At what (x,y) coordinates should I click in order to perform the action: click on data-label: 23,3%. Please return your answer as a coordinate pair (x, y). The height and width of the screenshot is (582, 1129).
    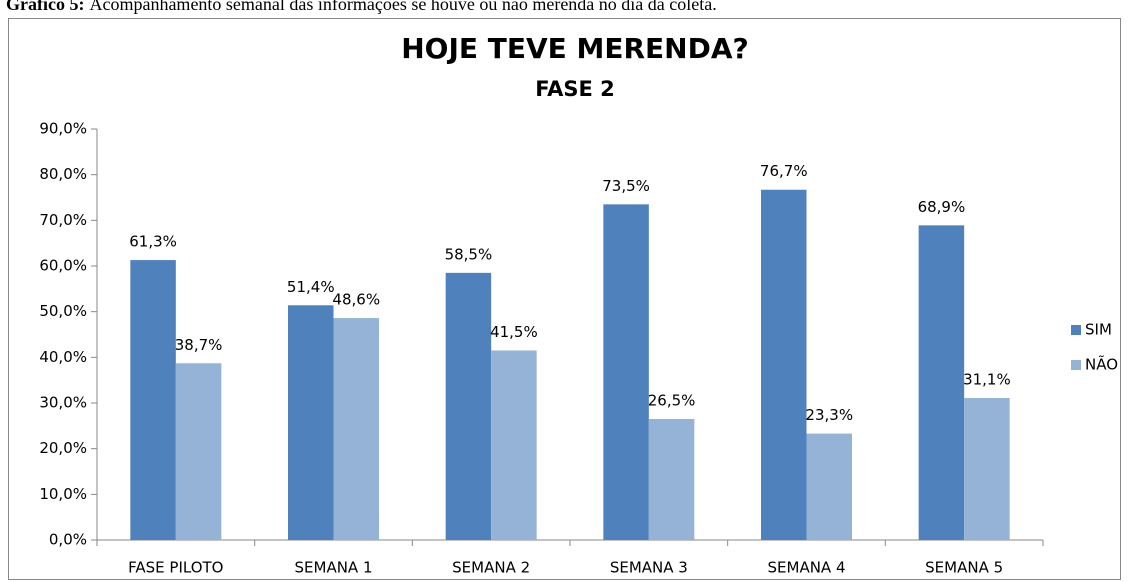
    Looking at the image, I should click on (829, 415).